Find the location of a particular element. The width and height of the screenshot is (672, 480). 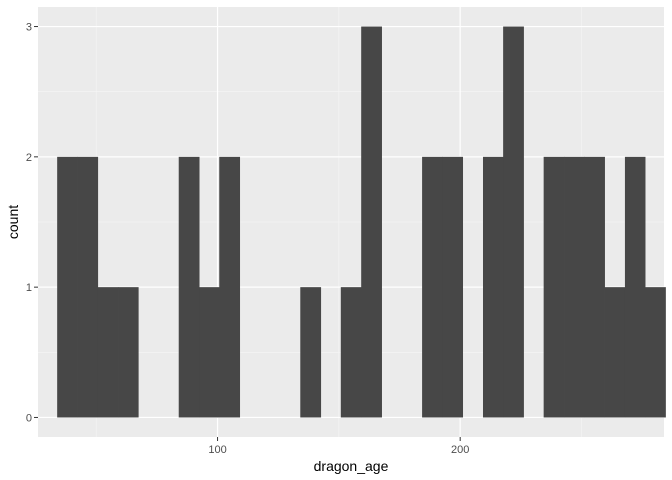

y-axis: 0 1 2 3 is located at coordinates (32, 223).